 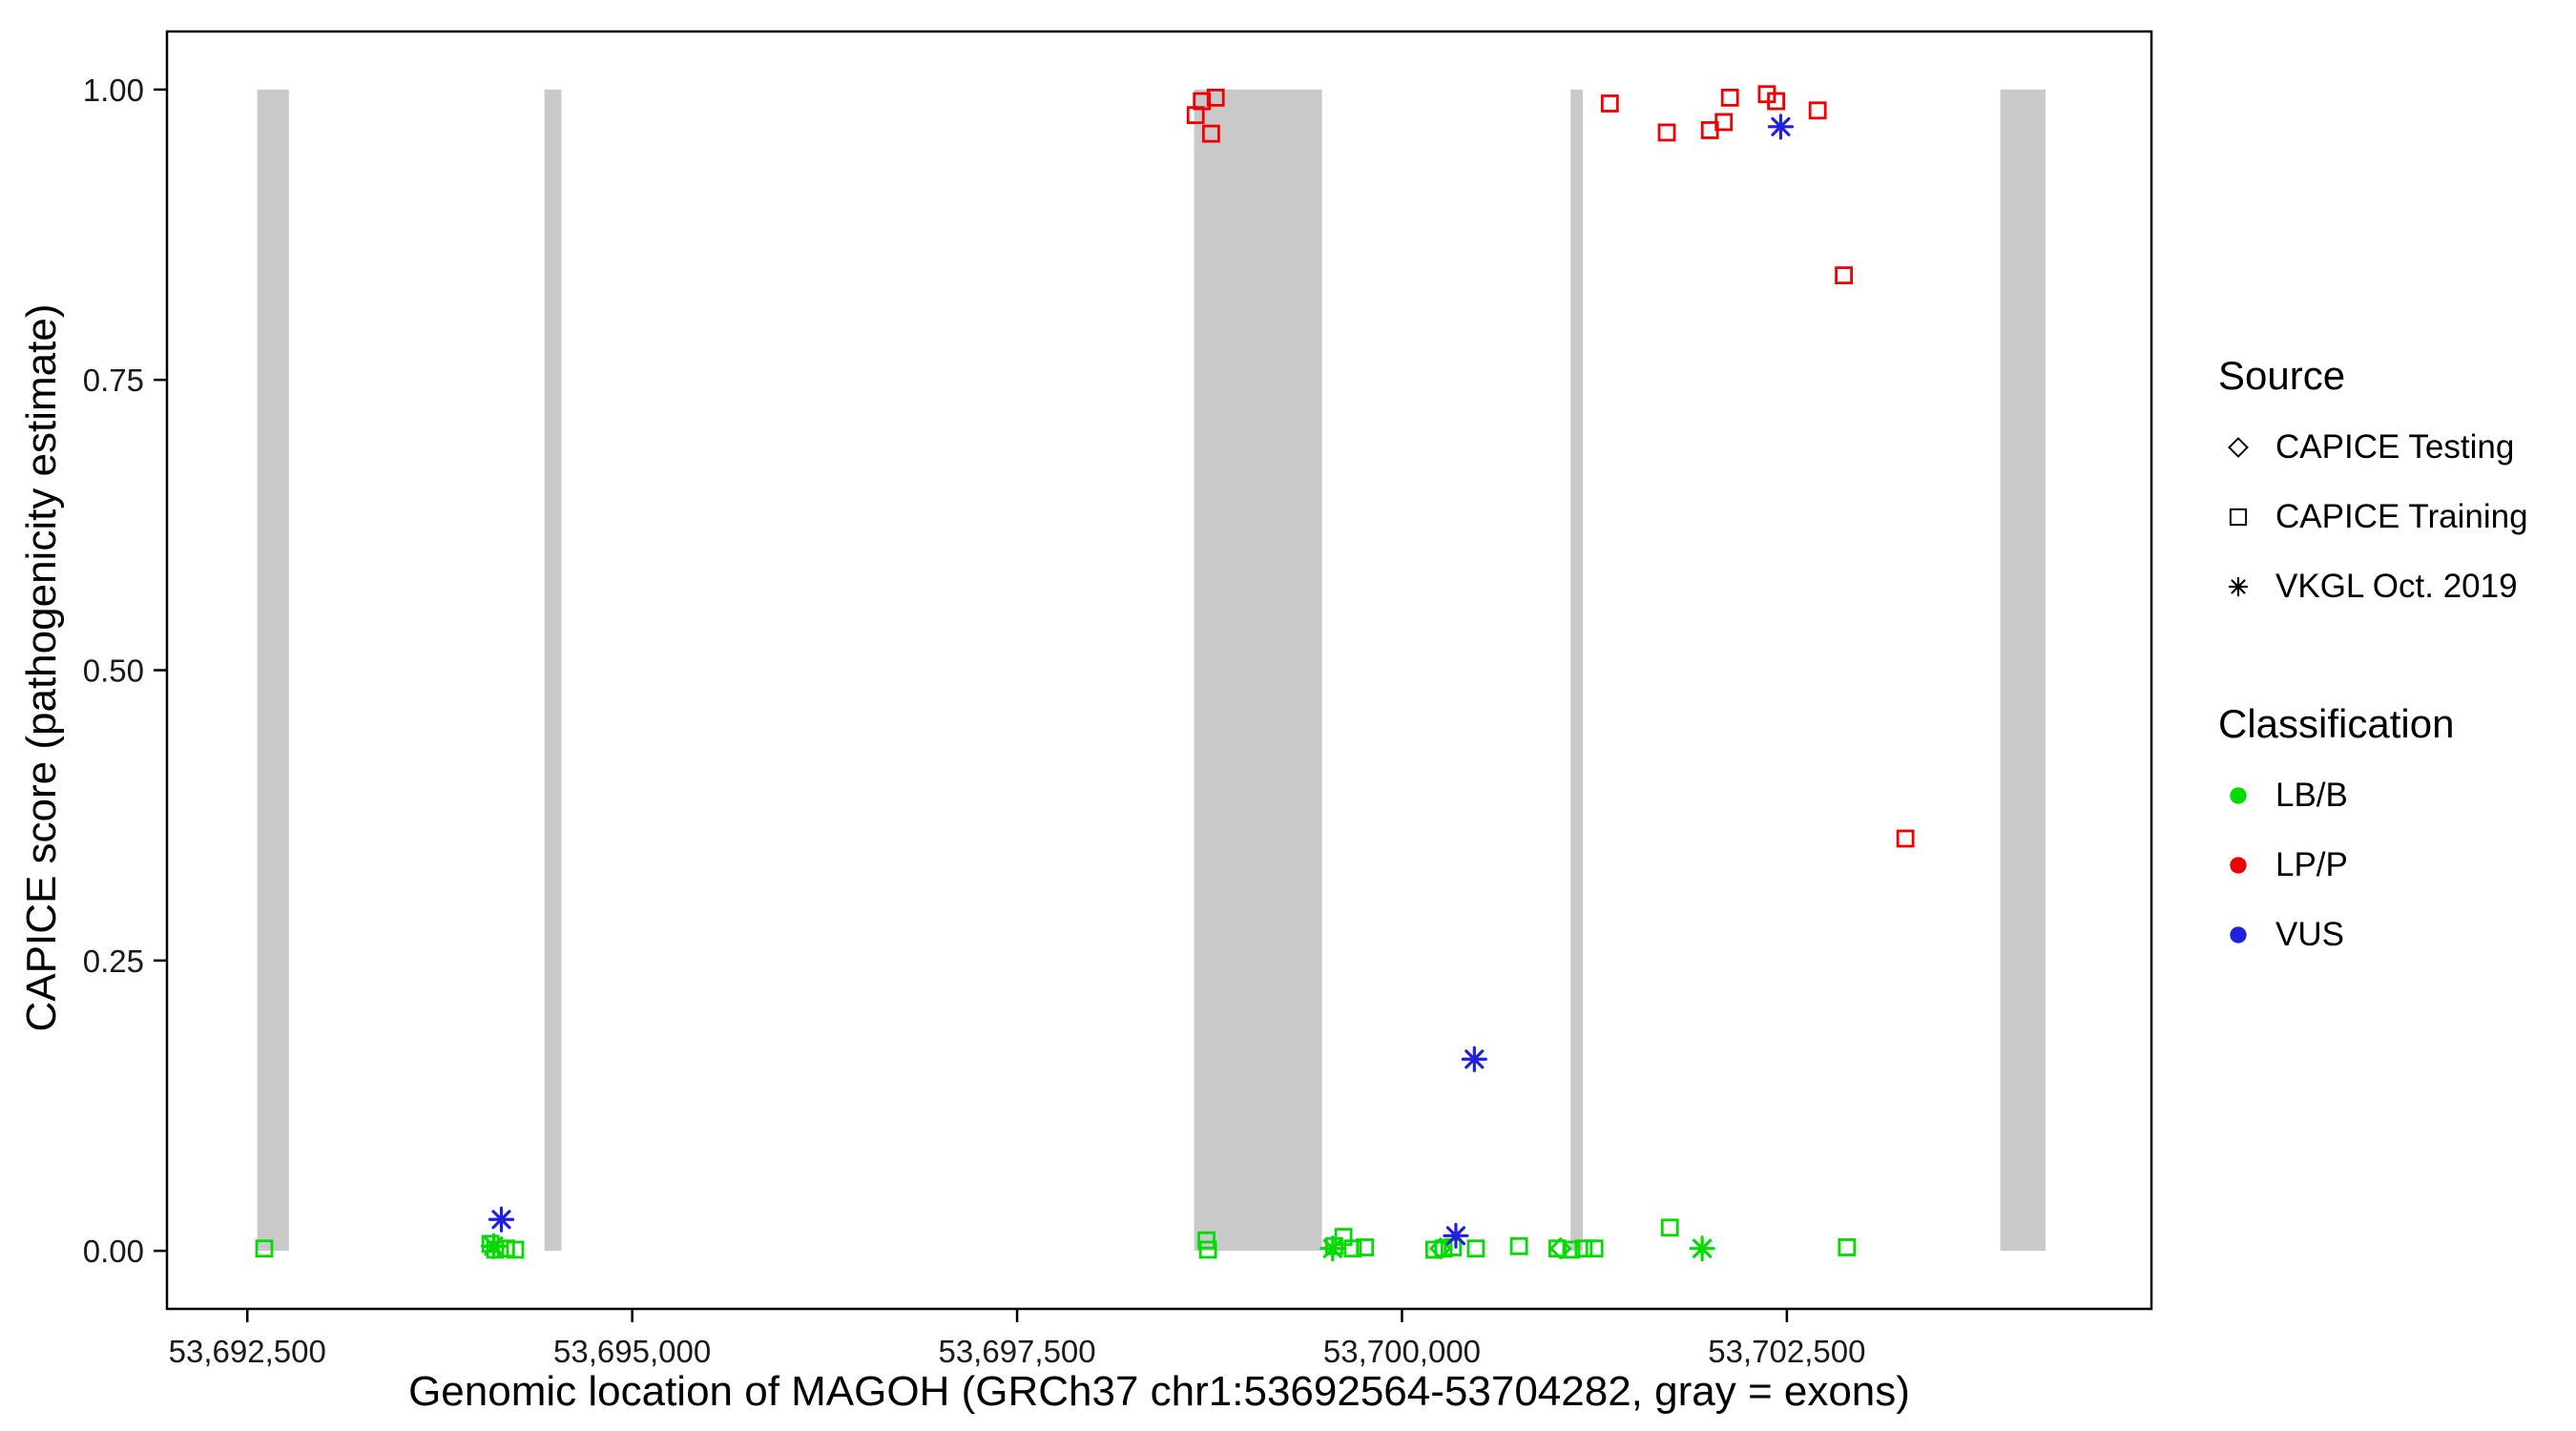 What do you see at coordinates (113, 962) in the screenshot?
I see `y-tick-label: 0.25` at bounding box center [113, 962].